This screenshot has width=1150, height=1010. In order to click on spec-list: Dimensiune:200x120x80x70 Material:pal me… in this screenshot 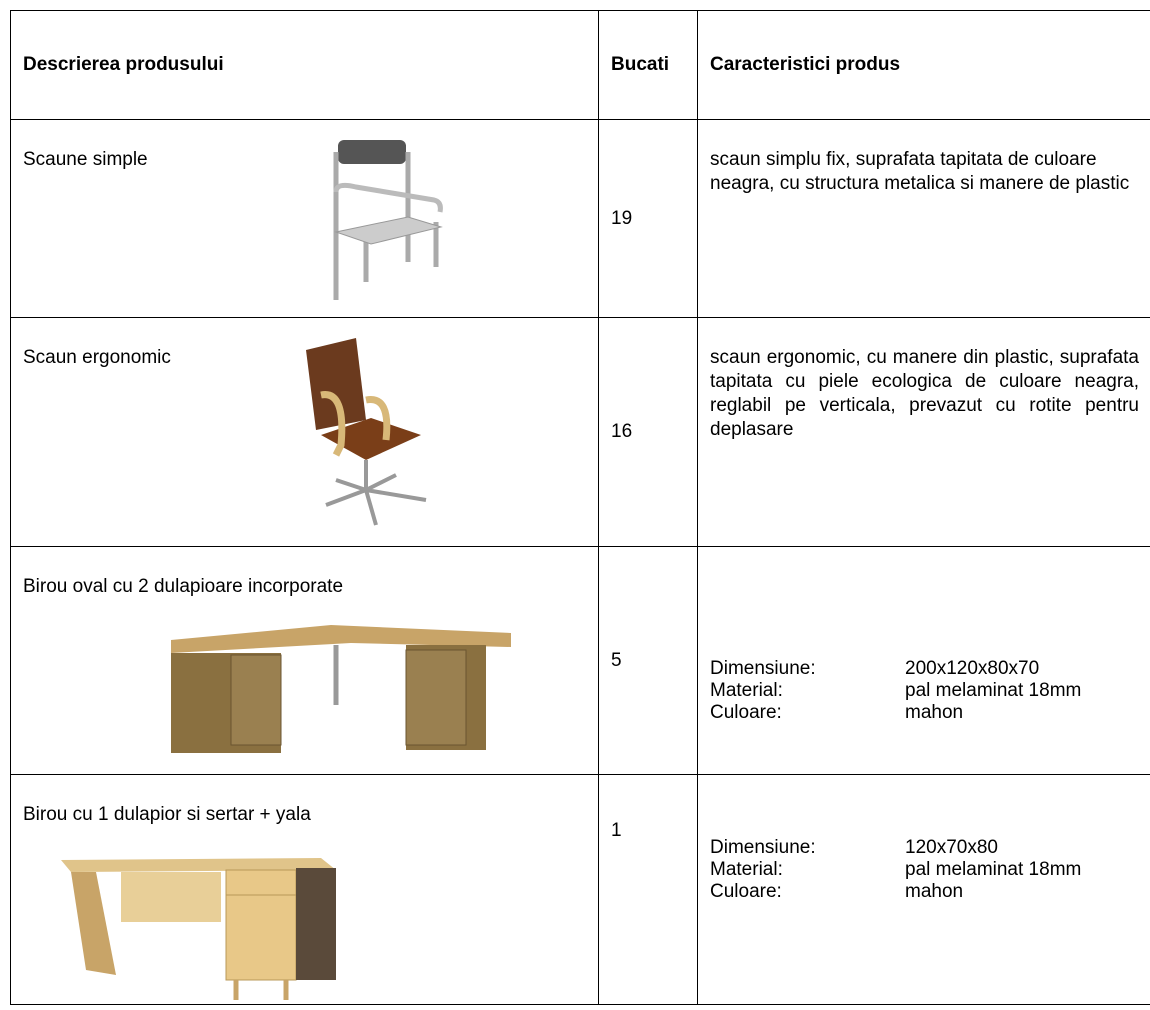, I will do `click(924, 691)`.